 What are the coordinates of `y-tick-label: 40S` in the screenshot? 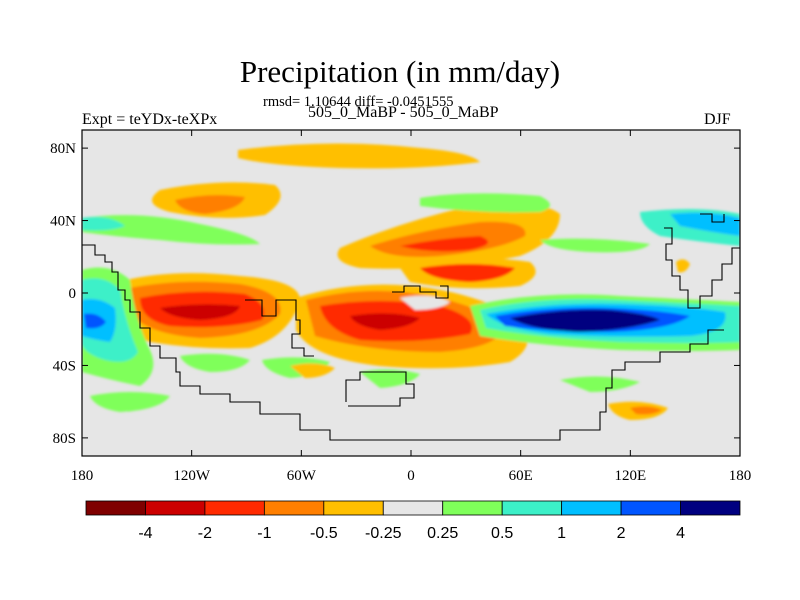 It's located at (64, 366).